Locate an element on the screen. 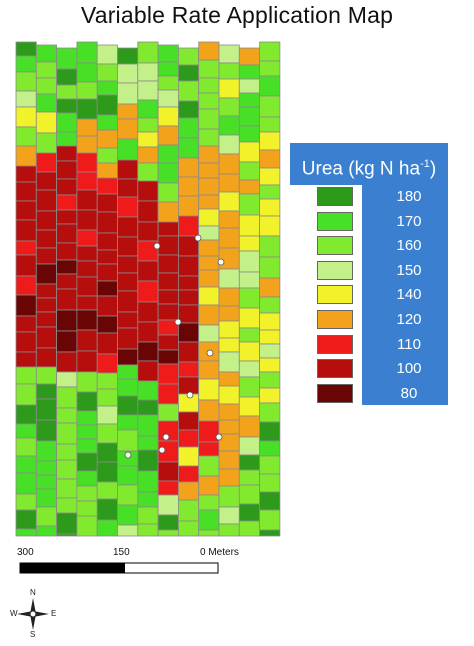 This screenshot has width=474, height=646. legend-value-170: 170 is located at coordinates (409, 221).